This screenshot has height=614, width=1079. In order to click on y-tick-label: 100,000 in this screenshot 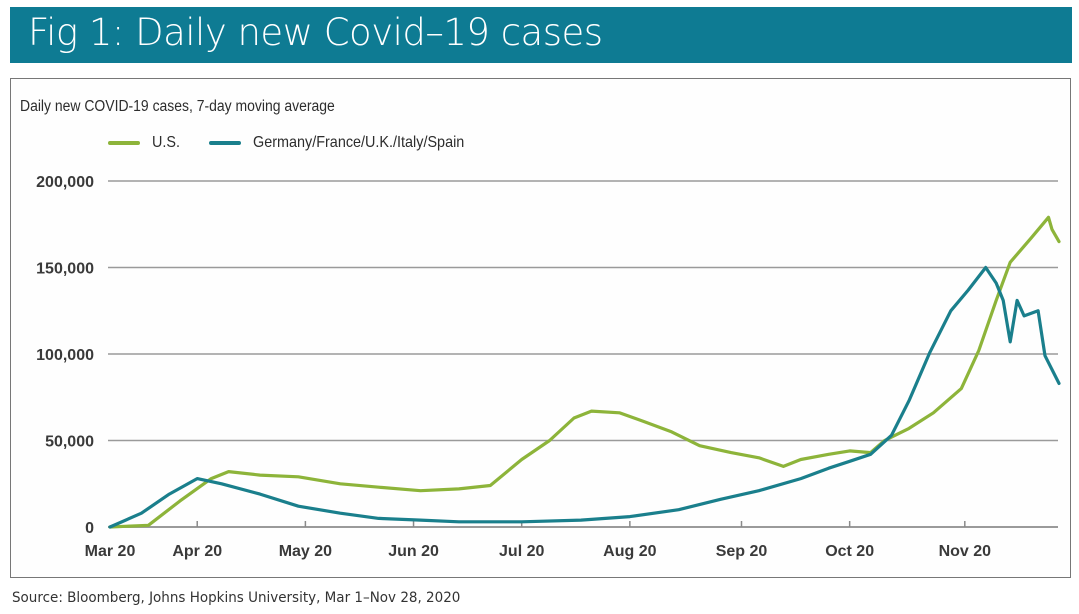, I will do `click(65, 355)`.